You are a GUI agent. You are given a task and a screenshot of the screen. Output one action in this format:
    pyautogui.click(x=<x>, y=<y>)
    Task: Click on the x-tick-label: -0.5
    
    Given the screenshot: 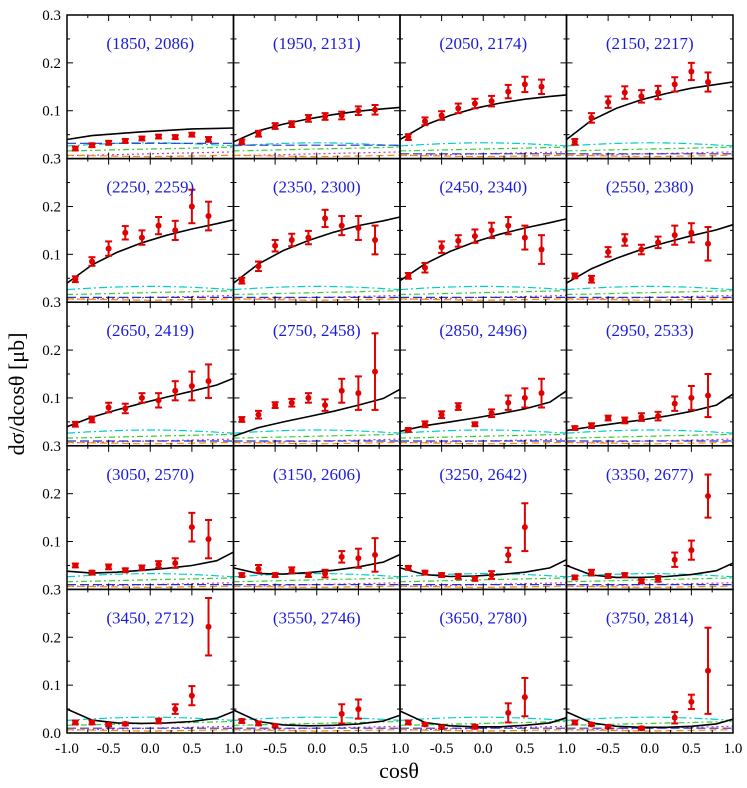 What is the action you would take?
    pyautogui.click(x=442, y=749)
    